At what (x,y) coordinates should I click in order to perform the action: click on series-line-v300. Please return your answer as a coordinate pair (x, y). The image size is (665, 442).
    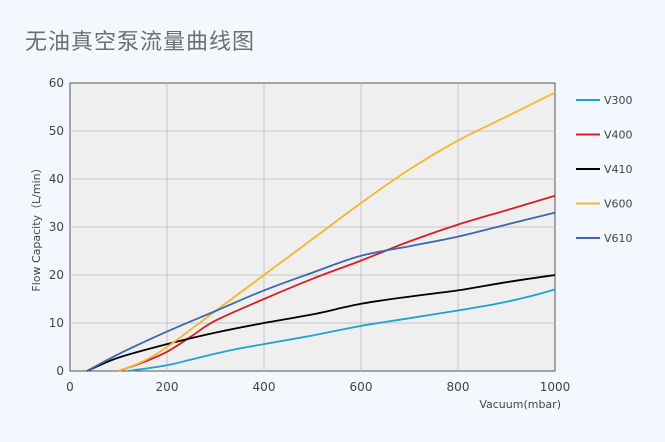
    Looking at the image, I should click on (342, 330).